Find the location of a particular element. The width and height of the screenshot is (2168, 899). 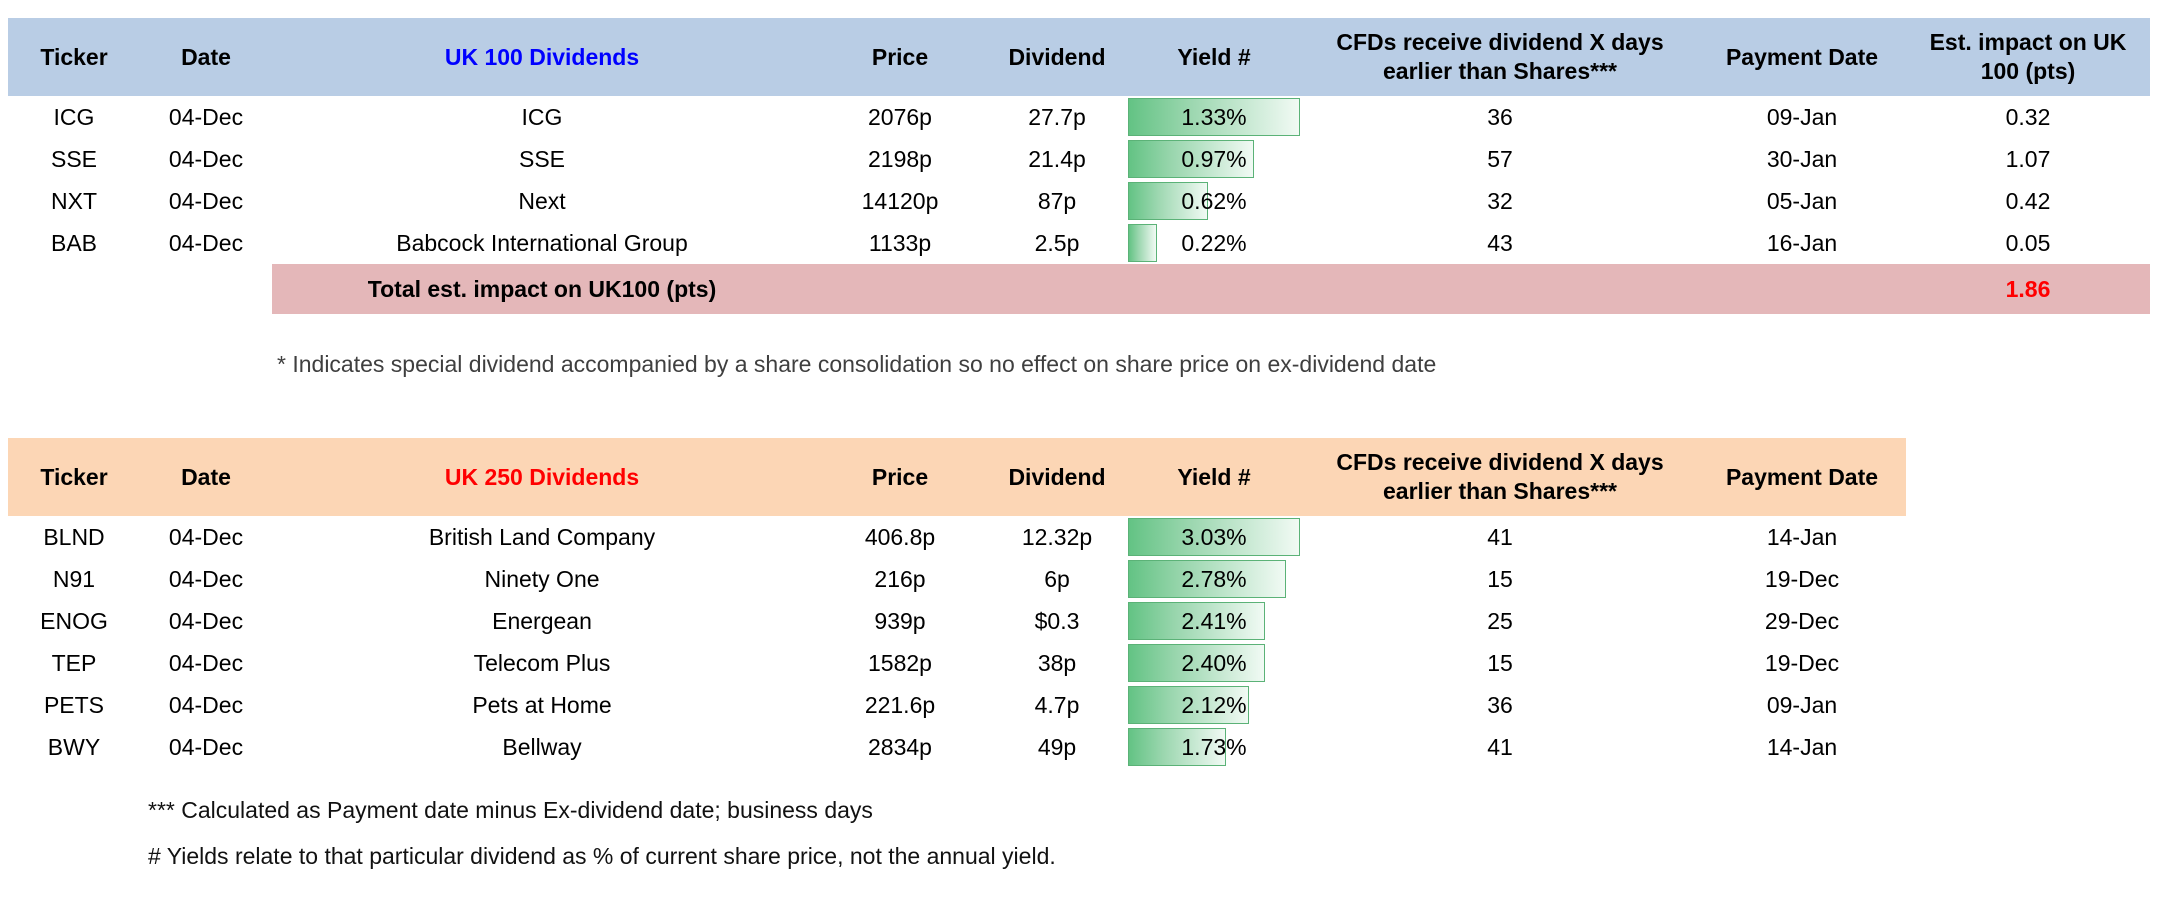

cell-cfds-days: 25 is located at coordinates (1500, 620).